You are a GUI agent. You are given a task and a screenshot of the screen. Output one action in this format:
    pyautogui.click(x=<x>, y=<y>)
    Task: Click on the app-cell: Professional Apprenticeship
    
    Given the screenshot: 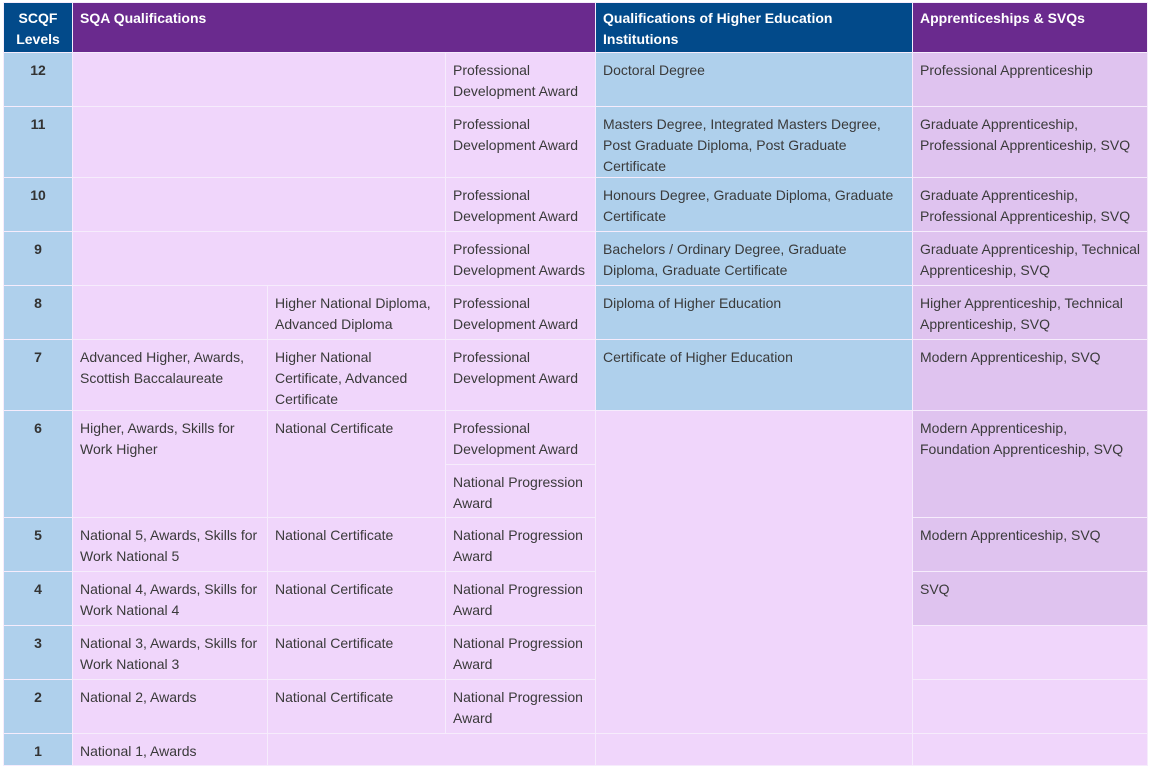 What is the action you would take?
    pyautogui.click(x=1030, y=79)
    